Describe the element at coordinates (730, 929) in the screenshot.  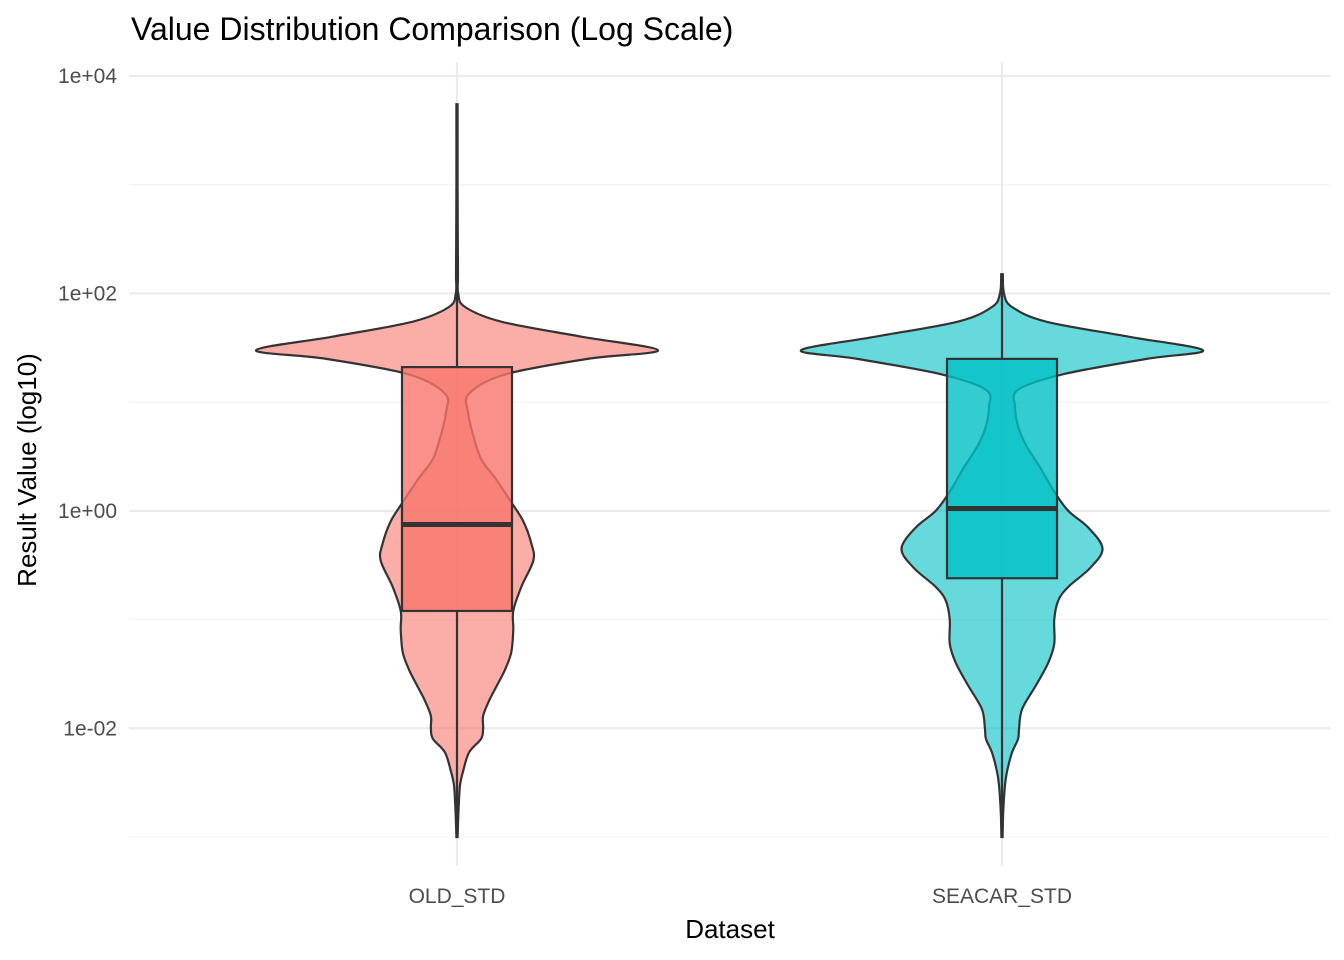
I see `x-axis-title: Dataset` at that location.